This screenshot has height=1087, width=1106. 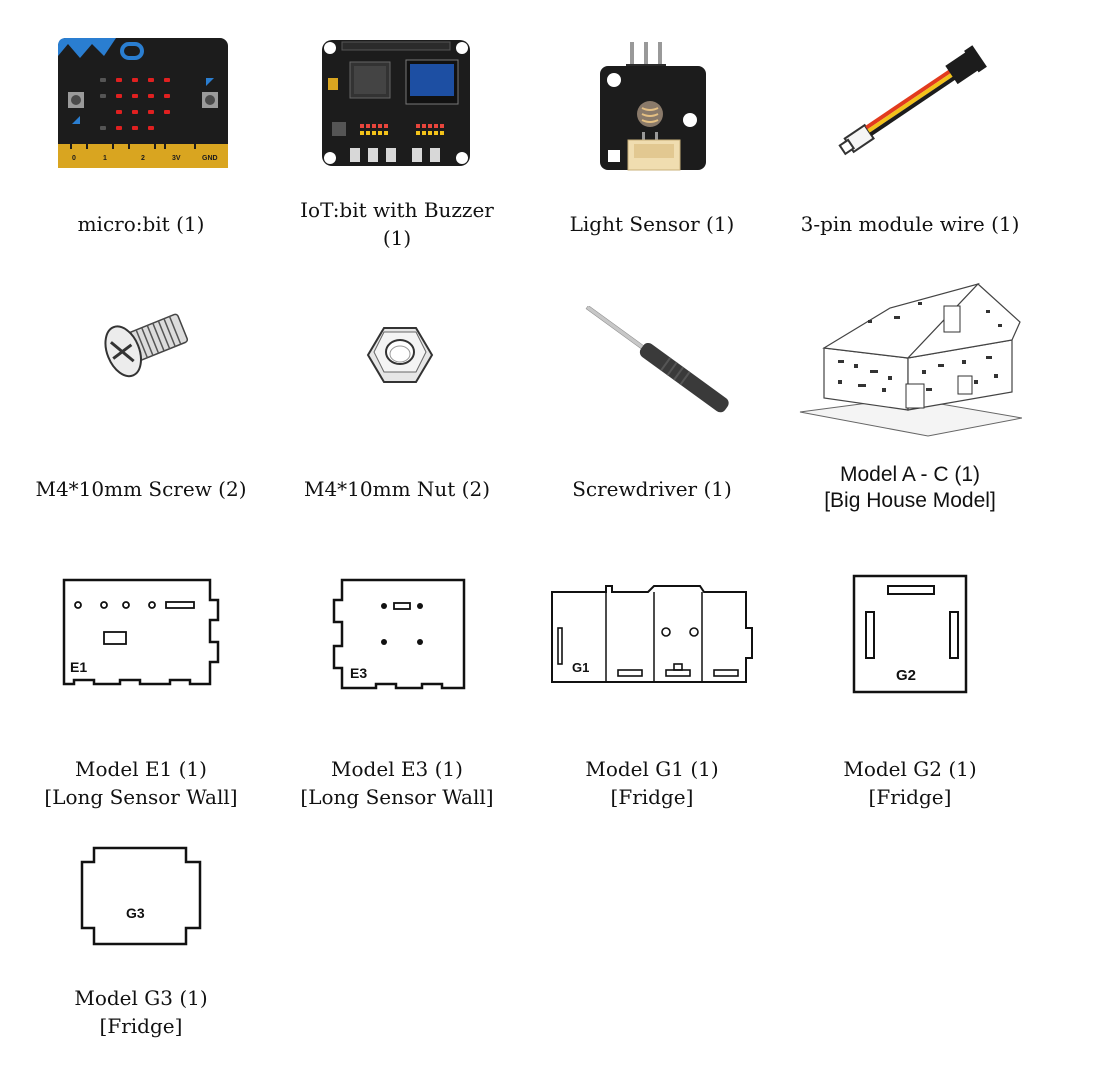 I want to click on caption-line-1: Model G3 (1), so click(x=141, y=998).